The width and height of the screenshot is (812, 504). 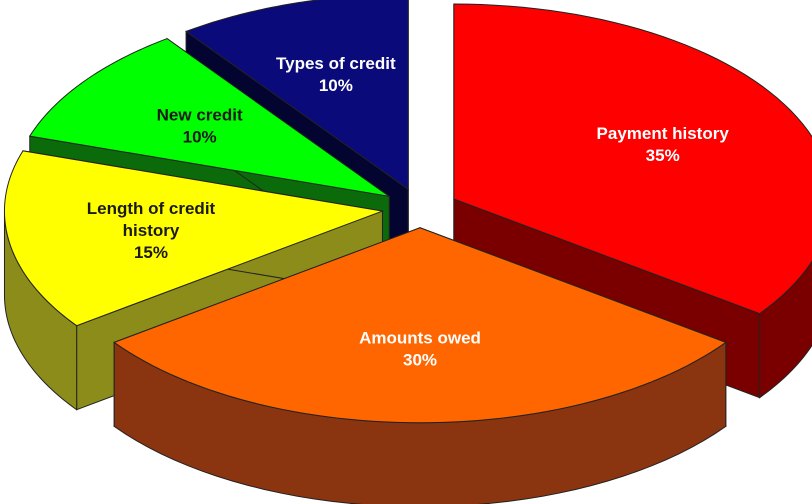 I want to click on types-of-credit-slice, so click(x=297, y=95).